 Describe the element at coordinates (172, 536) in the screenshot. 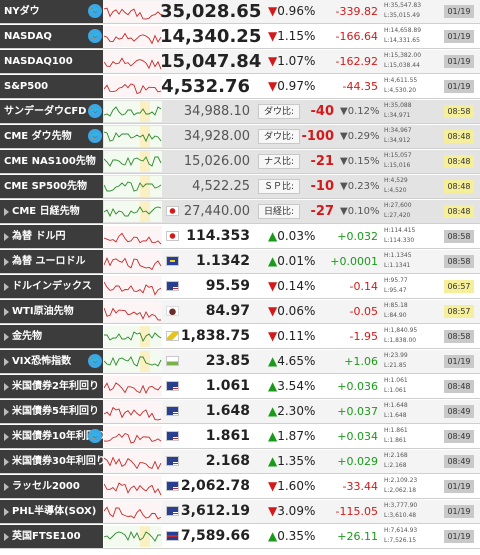

I see `flag-uk-icon` at that location.